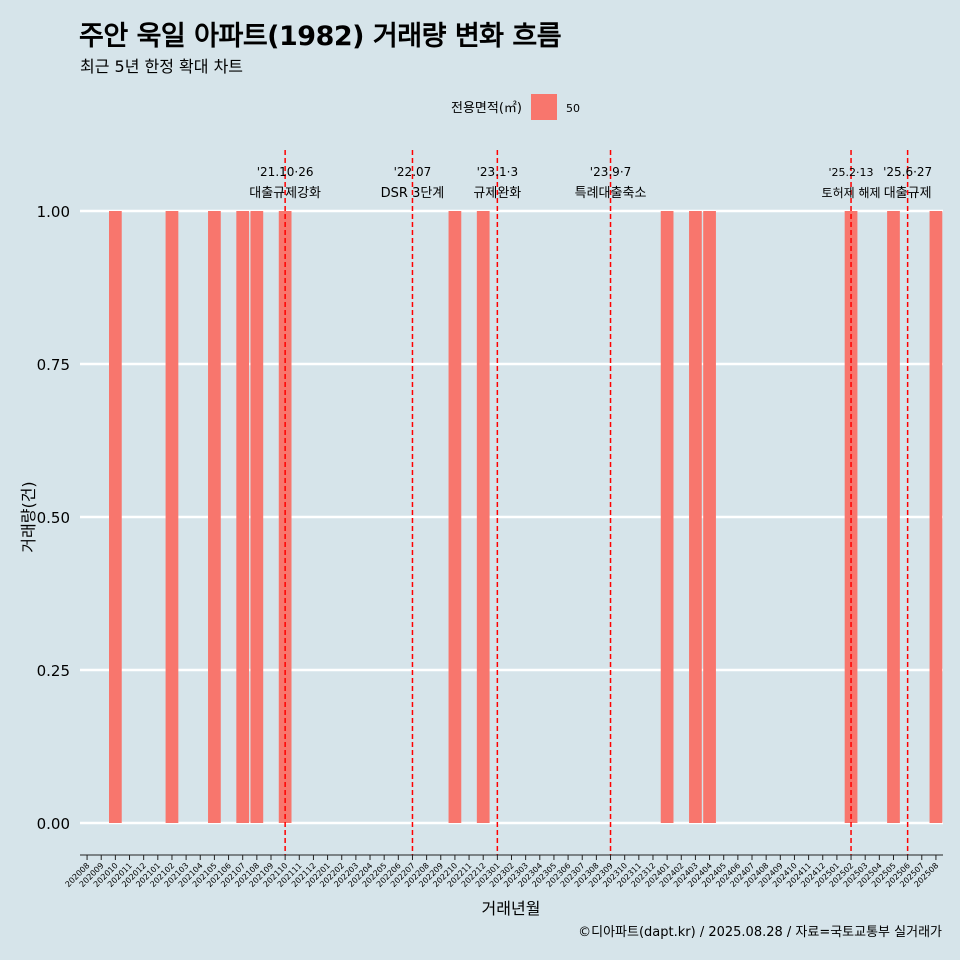  I want to click on y-tick-label: 0.75, so click(53, 365).